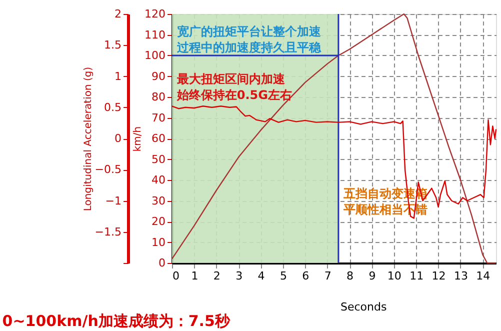 The width and height of the screenshot is (501, 331). What do you see at coordinates (88, 139) in the screenshot?
I see `y2-axis-title: Longitudinal Acceleration (g)` at bounding box center [88, 139].